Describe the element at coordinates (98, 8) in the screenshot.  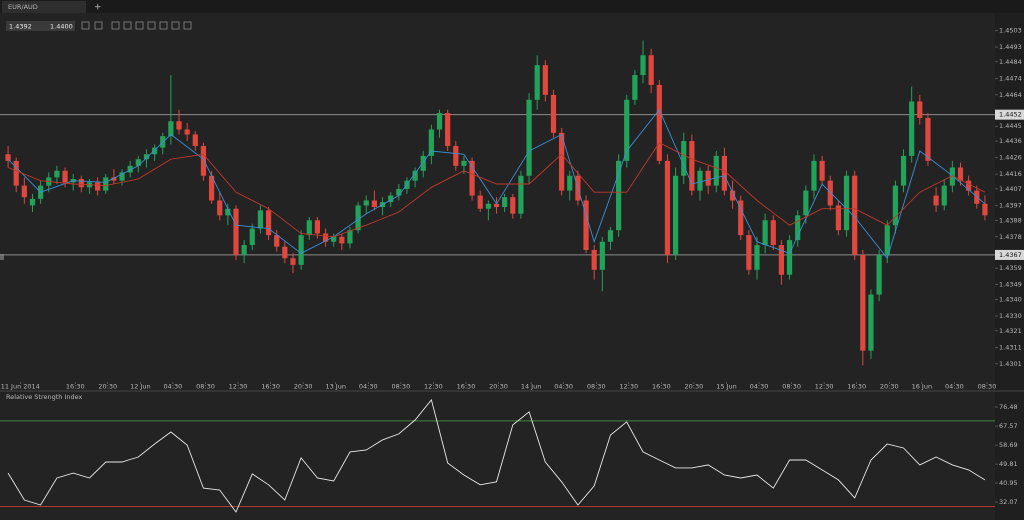
I see `add-tab: +` at that location.